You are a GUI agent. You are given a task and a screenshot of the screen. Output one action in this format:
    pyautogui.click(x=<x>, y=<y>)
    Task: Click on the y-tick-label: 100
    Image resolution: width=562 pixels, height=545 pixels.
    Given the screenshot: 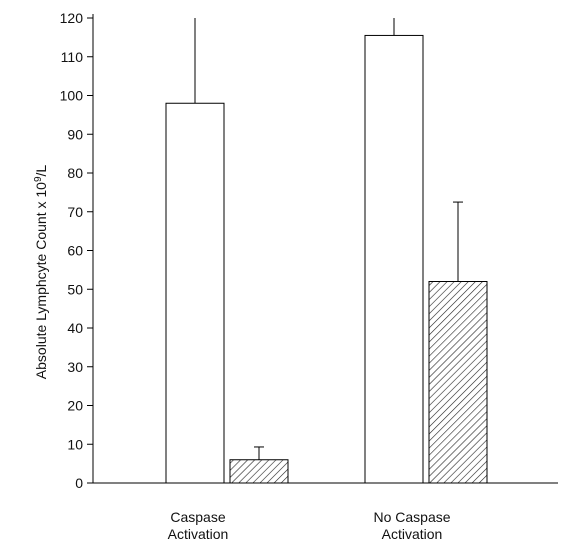 What is the action you would take?
    pyautogui.click(x=72, y=96)
    